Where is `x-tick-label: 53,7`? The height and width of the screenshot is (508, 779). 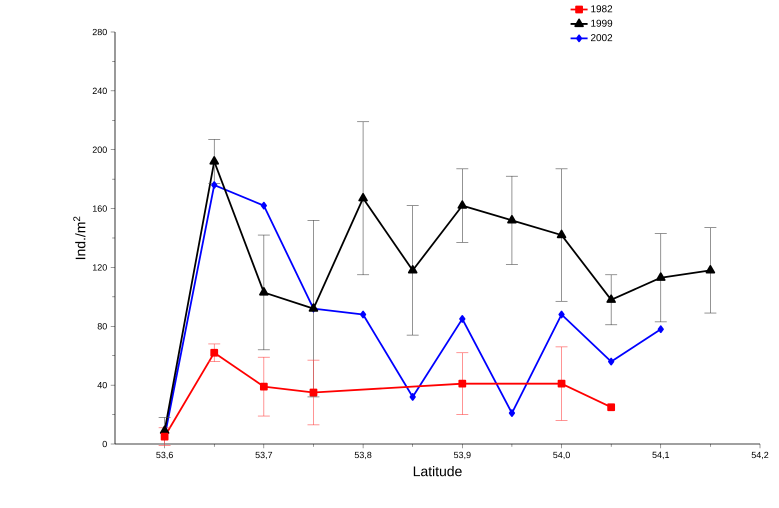
x-tick-label: 53,7 is located at coordinates (263, 456).